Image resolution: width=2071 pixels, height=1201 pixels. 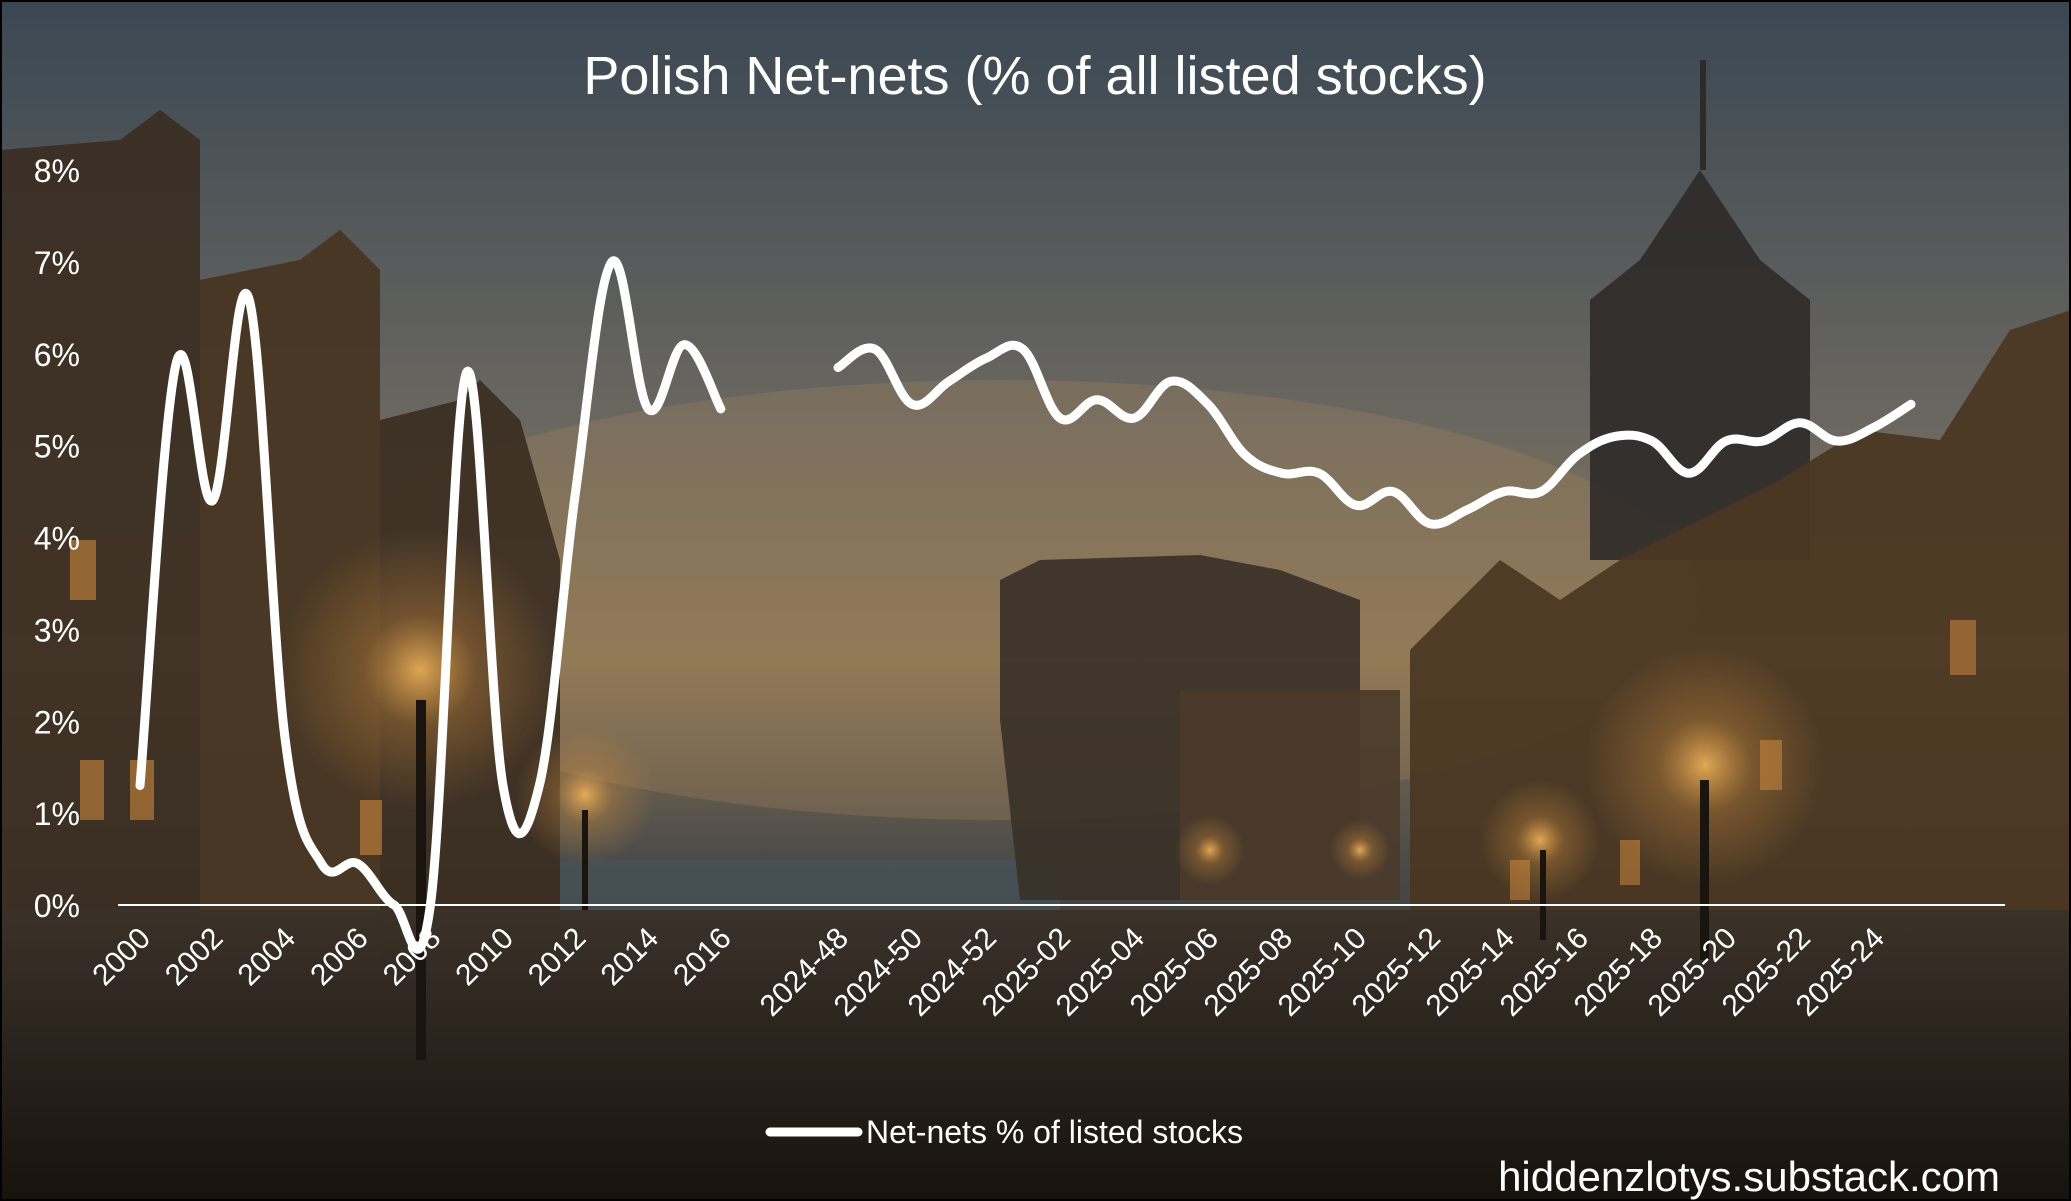 I want to click on legend: Net-nets % of listed stocks, so click(x=1004, y=1132).